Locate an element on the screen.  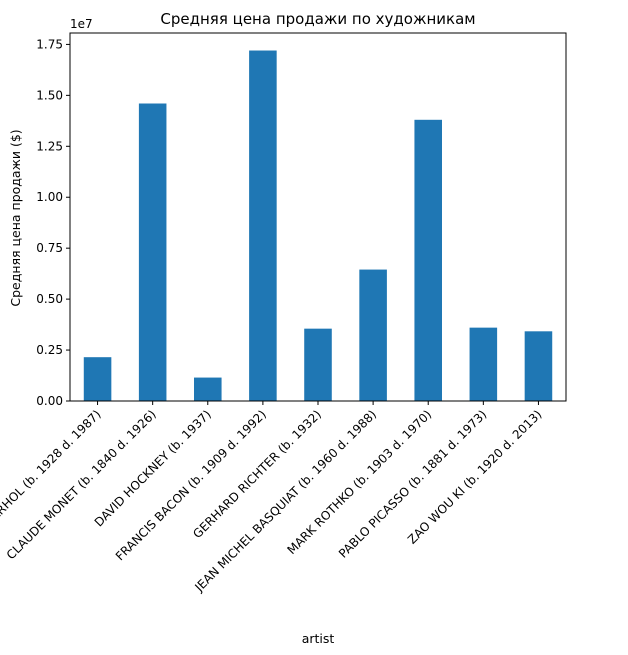
y-tick-label: 1.50 is located at coordinates (49, 95).